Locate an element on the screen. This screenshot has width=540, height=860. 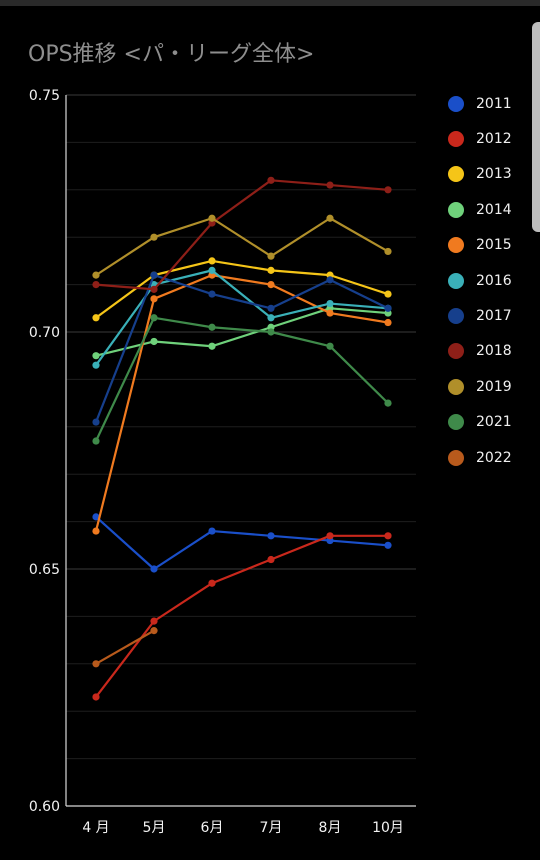
x-tick-label: 10月 is located at coordinates (388, 828).